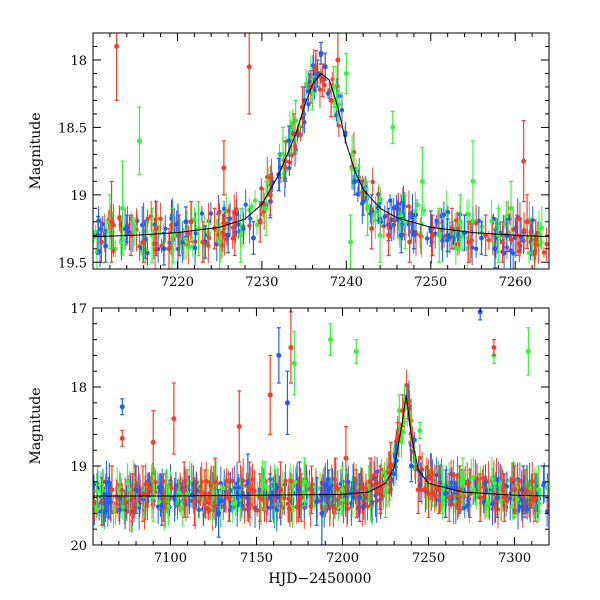 The image size is (600, 600). Describe the element at coordinates (170, 558) in the screenshot. I see `x-tick-label: 7100` at that location.